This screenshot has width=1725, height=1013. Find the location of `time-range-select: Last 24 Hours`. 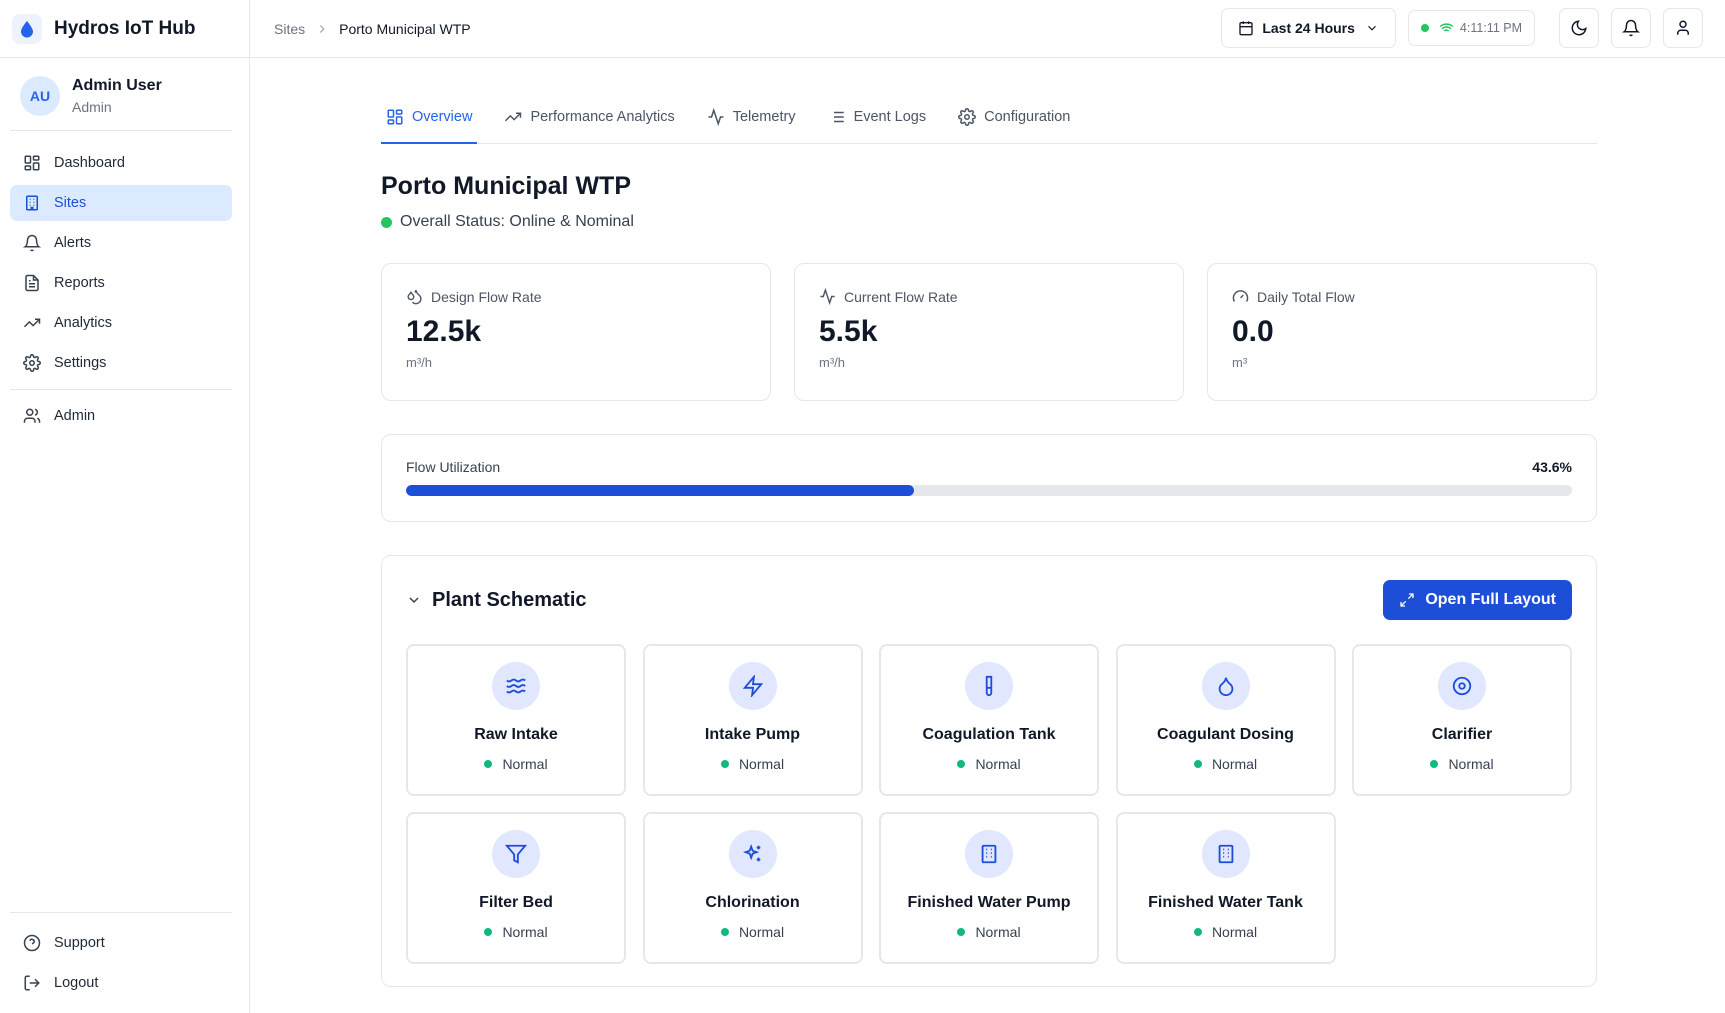

time-range-select: Last 24 Hours is located at coordinates (1308, 28).